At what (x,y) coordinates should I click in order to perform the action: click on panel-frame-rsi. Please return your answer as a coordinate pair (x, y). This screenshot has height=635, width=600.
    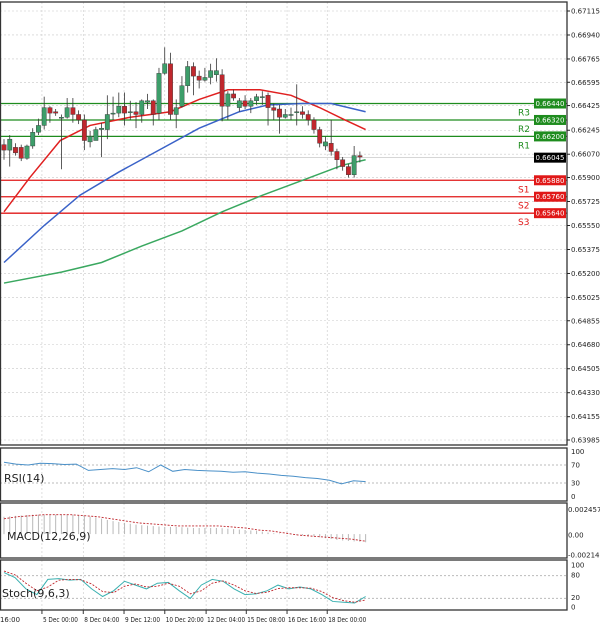
    Looking at the image, I should click on (284, 474).